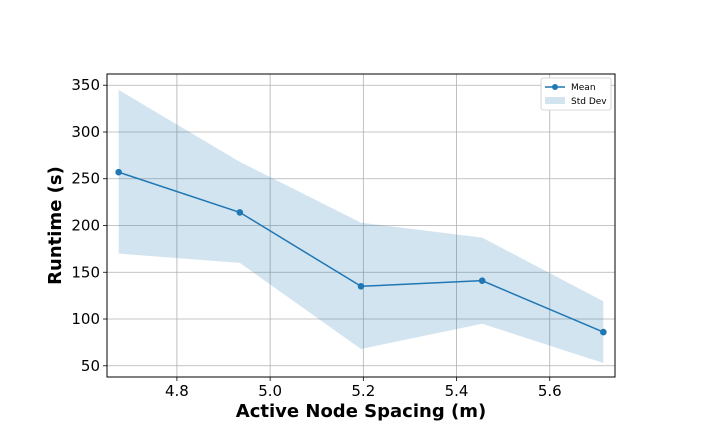  Describe the element at coordinates (457, 391) in the screenshot. I see `x-tick-label: 5.4` at that location.